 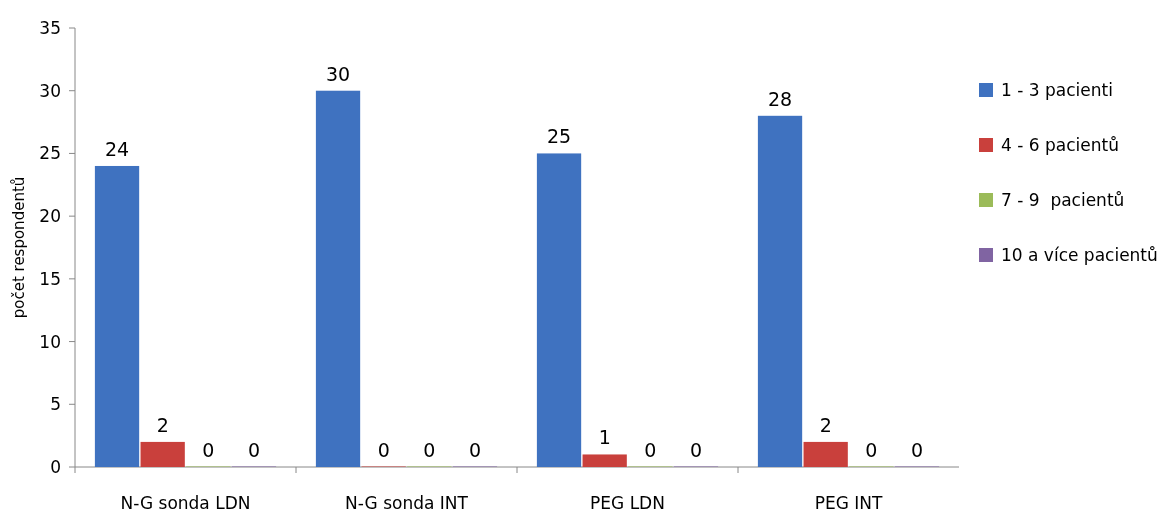 I want to click on x-tick-label: PEG INT, so click(x=848, y=503).